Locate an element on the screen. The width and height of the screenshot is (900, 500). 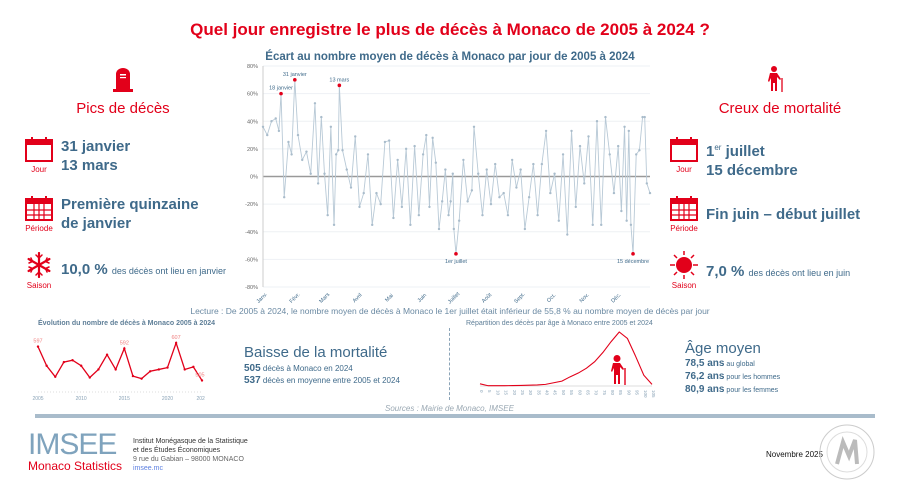
data-label: 607 is located at coordinates (176, 338).